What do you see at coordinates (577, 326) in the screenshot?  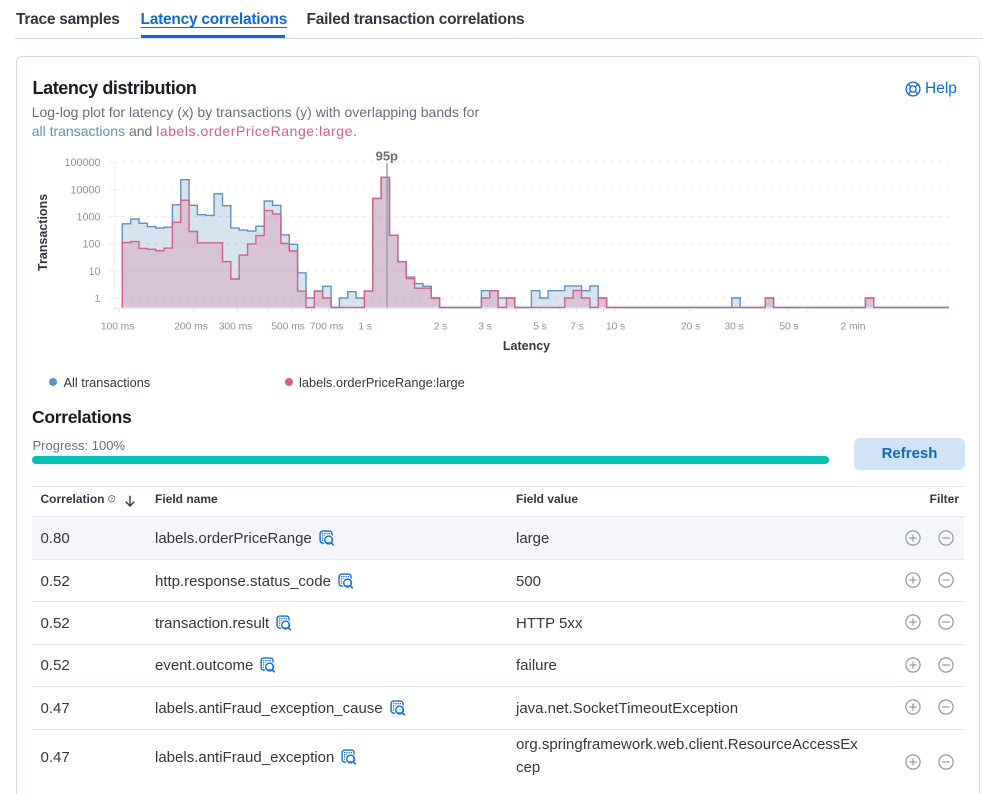 I see `svg-text: 7 s` at bounding box center [577, 326].